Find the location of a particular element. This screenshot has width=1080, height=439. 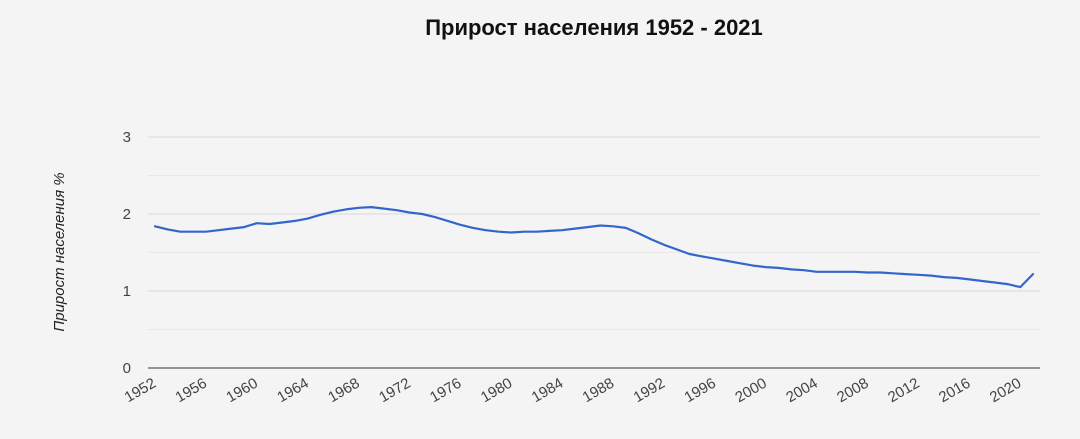

x-tick-label: 2016 is located at coordinates (954, 390).